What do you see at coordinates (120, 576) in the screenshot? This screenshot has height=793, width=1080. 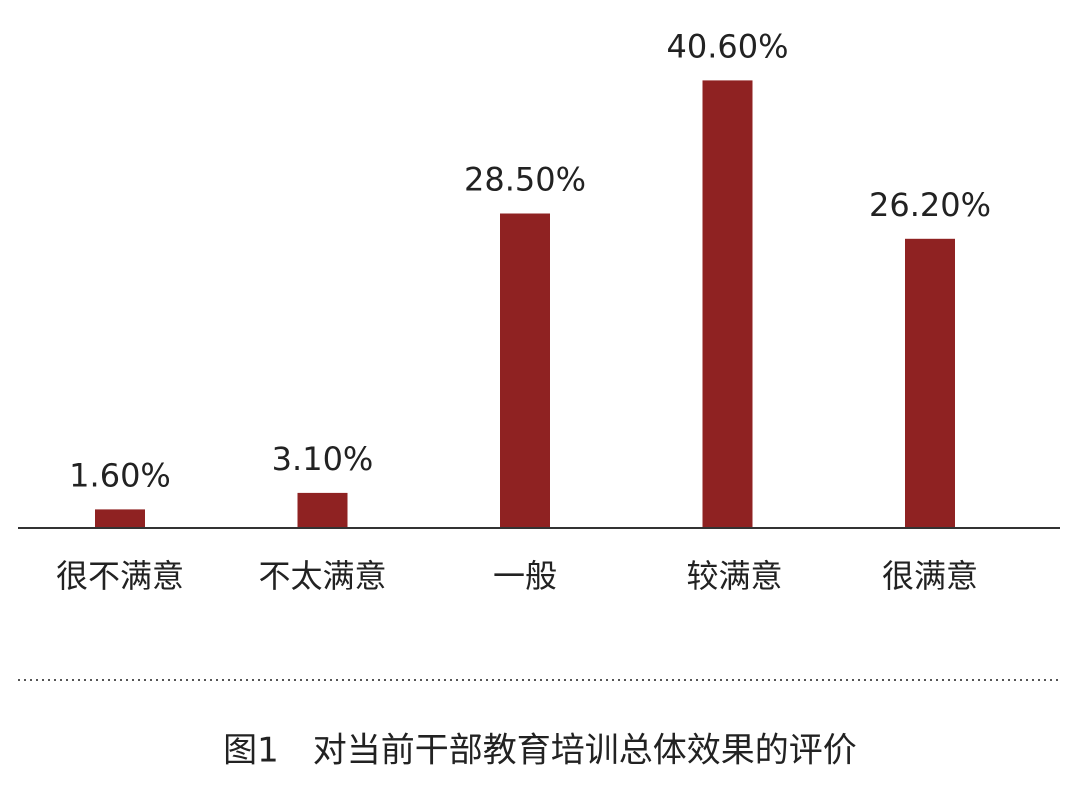 I see `x-tick-label: 很不满意` at bounding box center [120, 576].